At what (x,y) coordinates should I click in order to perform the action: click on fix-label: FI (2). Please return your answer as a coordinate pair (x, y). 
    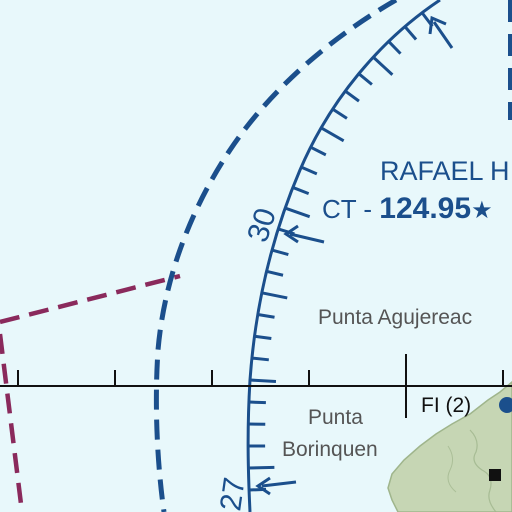
    Looking at the image, I should click on (446, 405).